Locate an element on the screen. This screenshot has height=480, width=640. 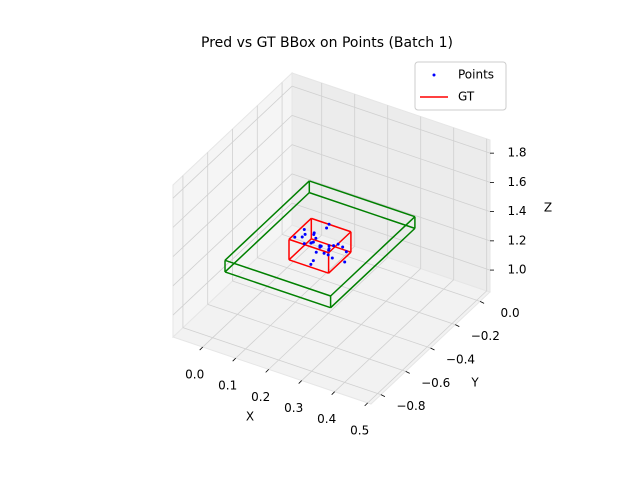
z-tick-label: 1.2 is located at coordinates (516, 240).